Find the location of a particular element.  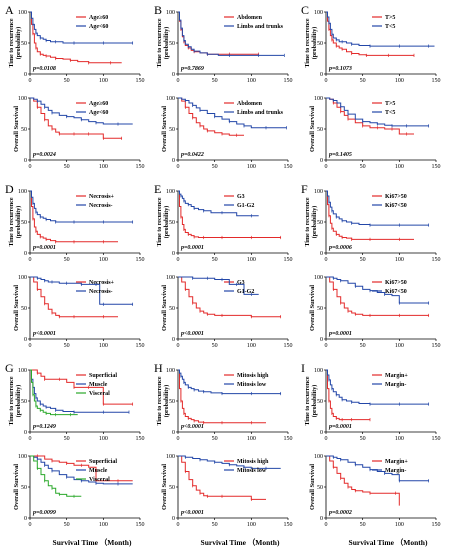

panel-g-os-xtick-label: 100 is located at coordinates (103, 525).